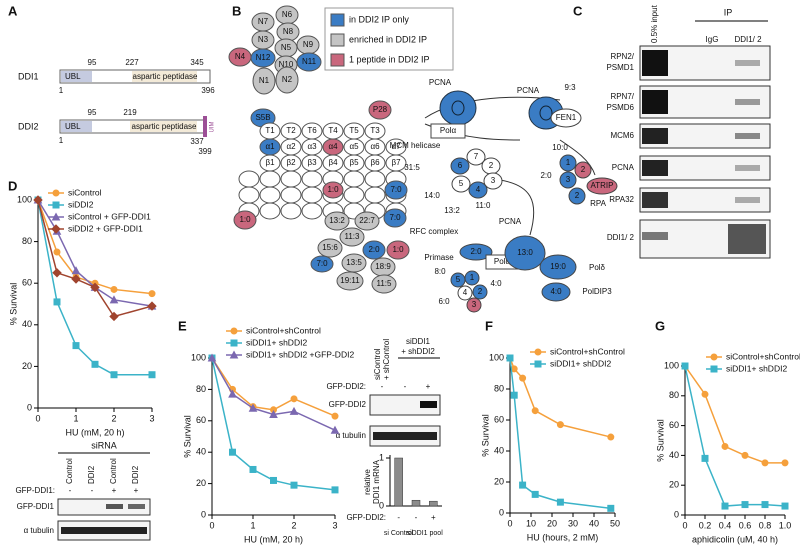  I want to click on subunit-label: 1:0, so click(245, 219).